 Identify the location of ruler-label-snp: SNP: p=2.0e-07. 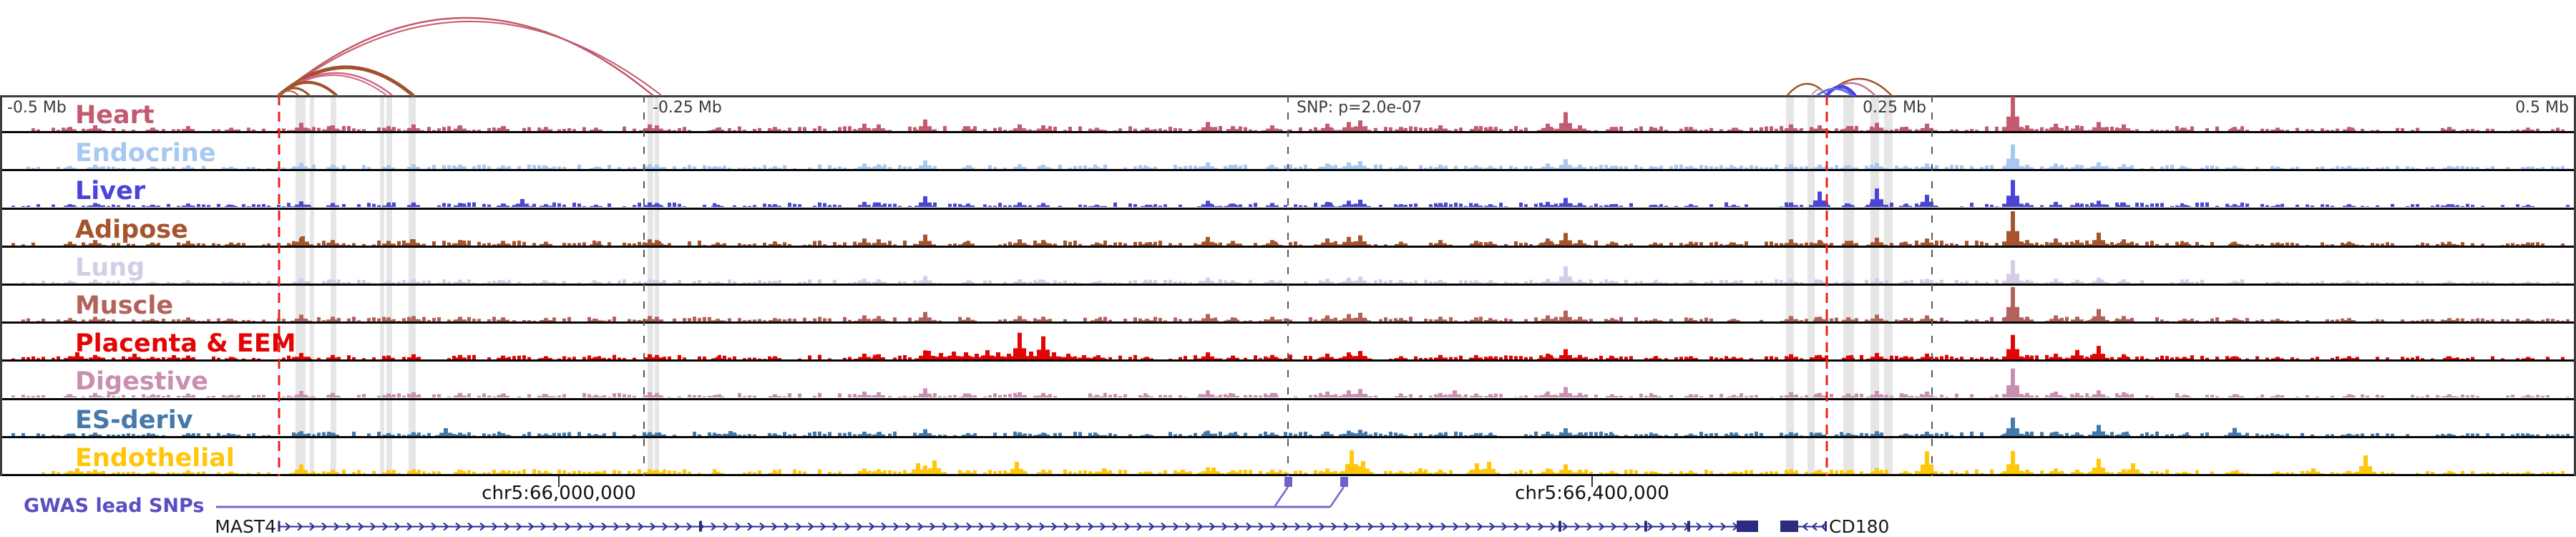
(1359, 108).